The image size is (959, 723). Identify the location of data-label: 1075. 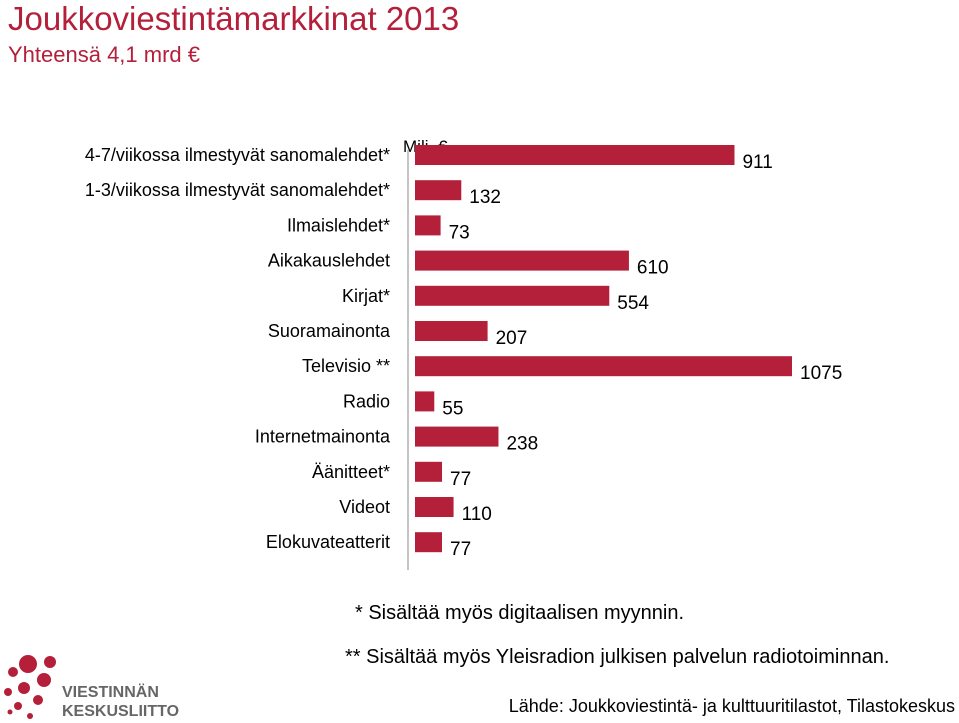
(821, 373).